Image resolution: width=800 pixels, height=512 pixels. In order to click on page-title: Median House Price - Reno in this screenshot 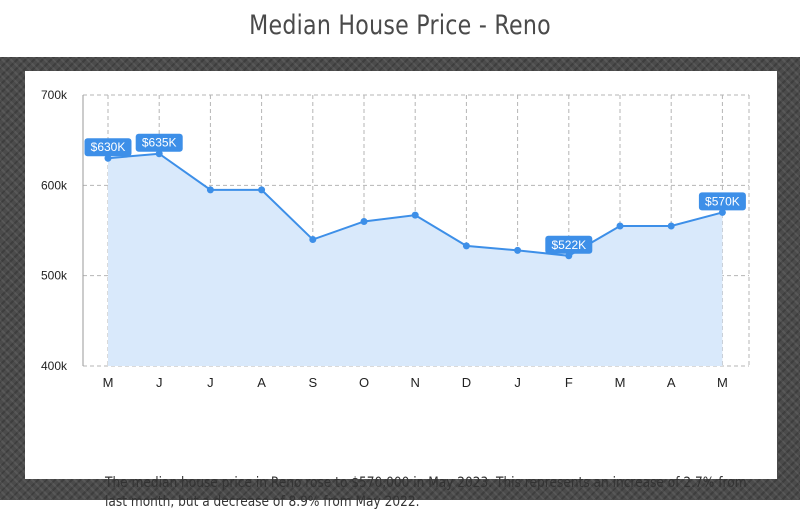, I will do `click(400, 25)`.